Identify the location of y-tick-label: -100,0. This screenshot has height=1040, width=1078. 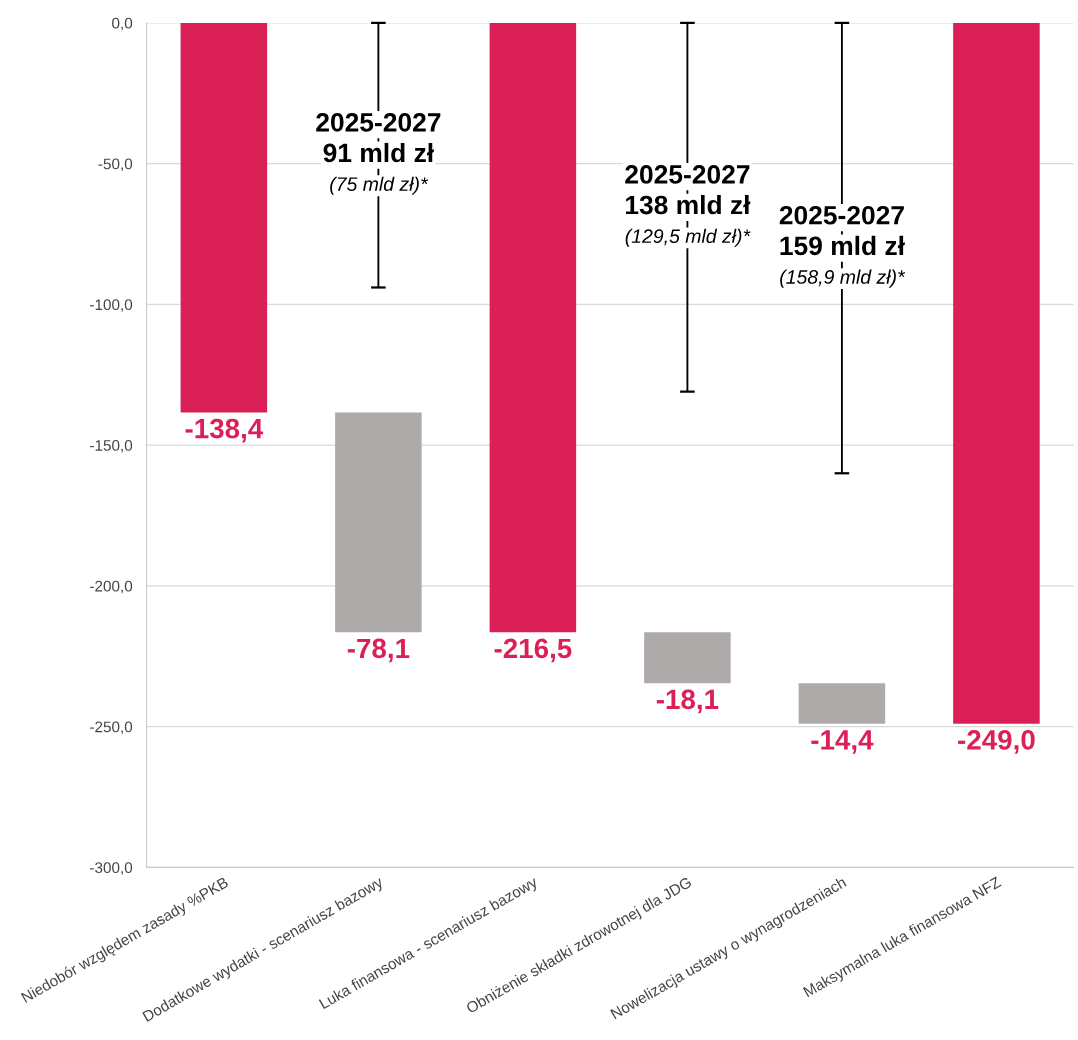
(111, 305).